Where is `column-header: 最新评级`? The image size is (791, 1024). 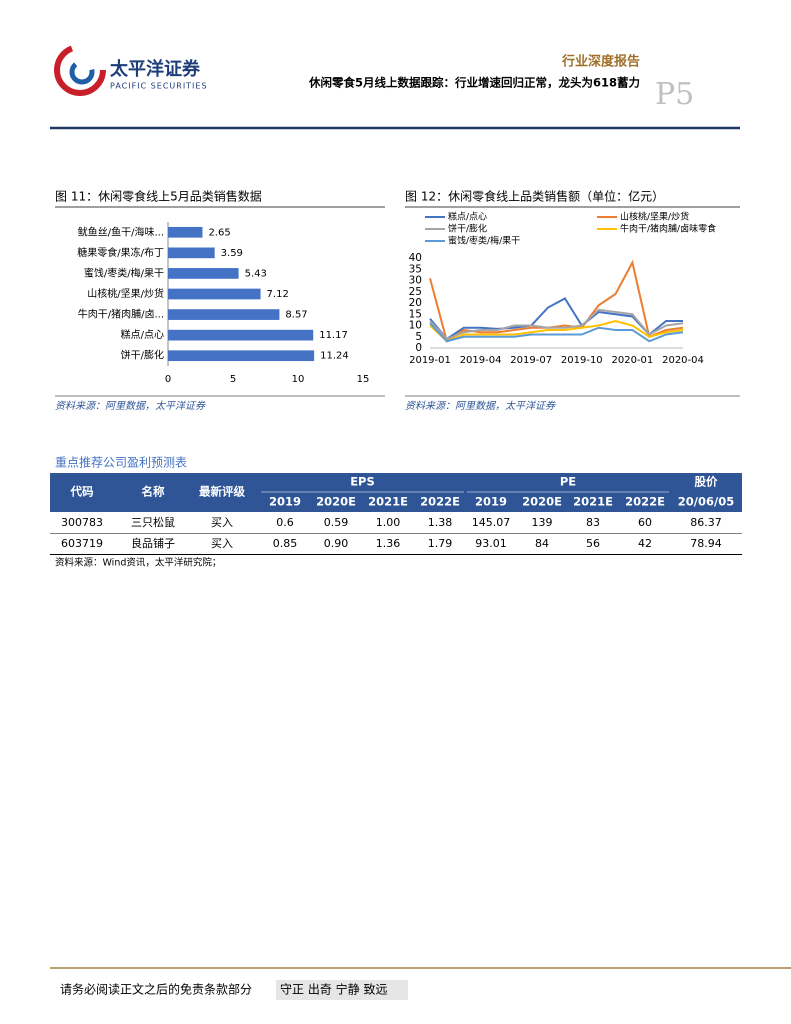
column-header: 最新评级 is located at coordinates (222, 492).